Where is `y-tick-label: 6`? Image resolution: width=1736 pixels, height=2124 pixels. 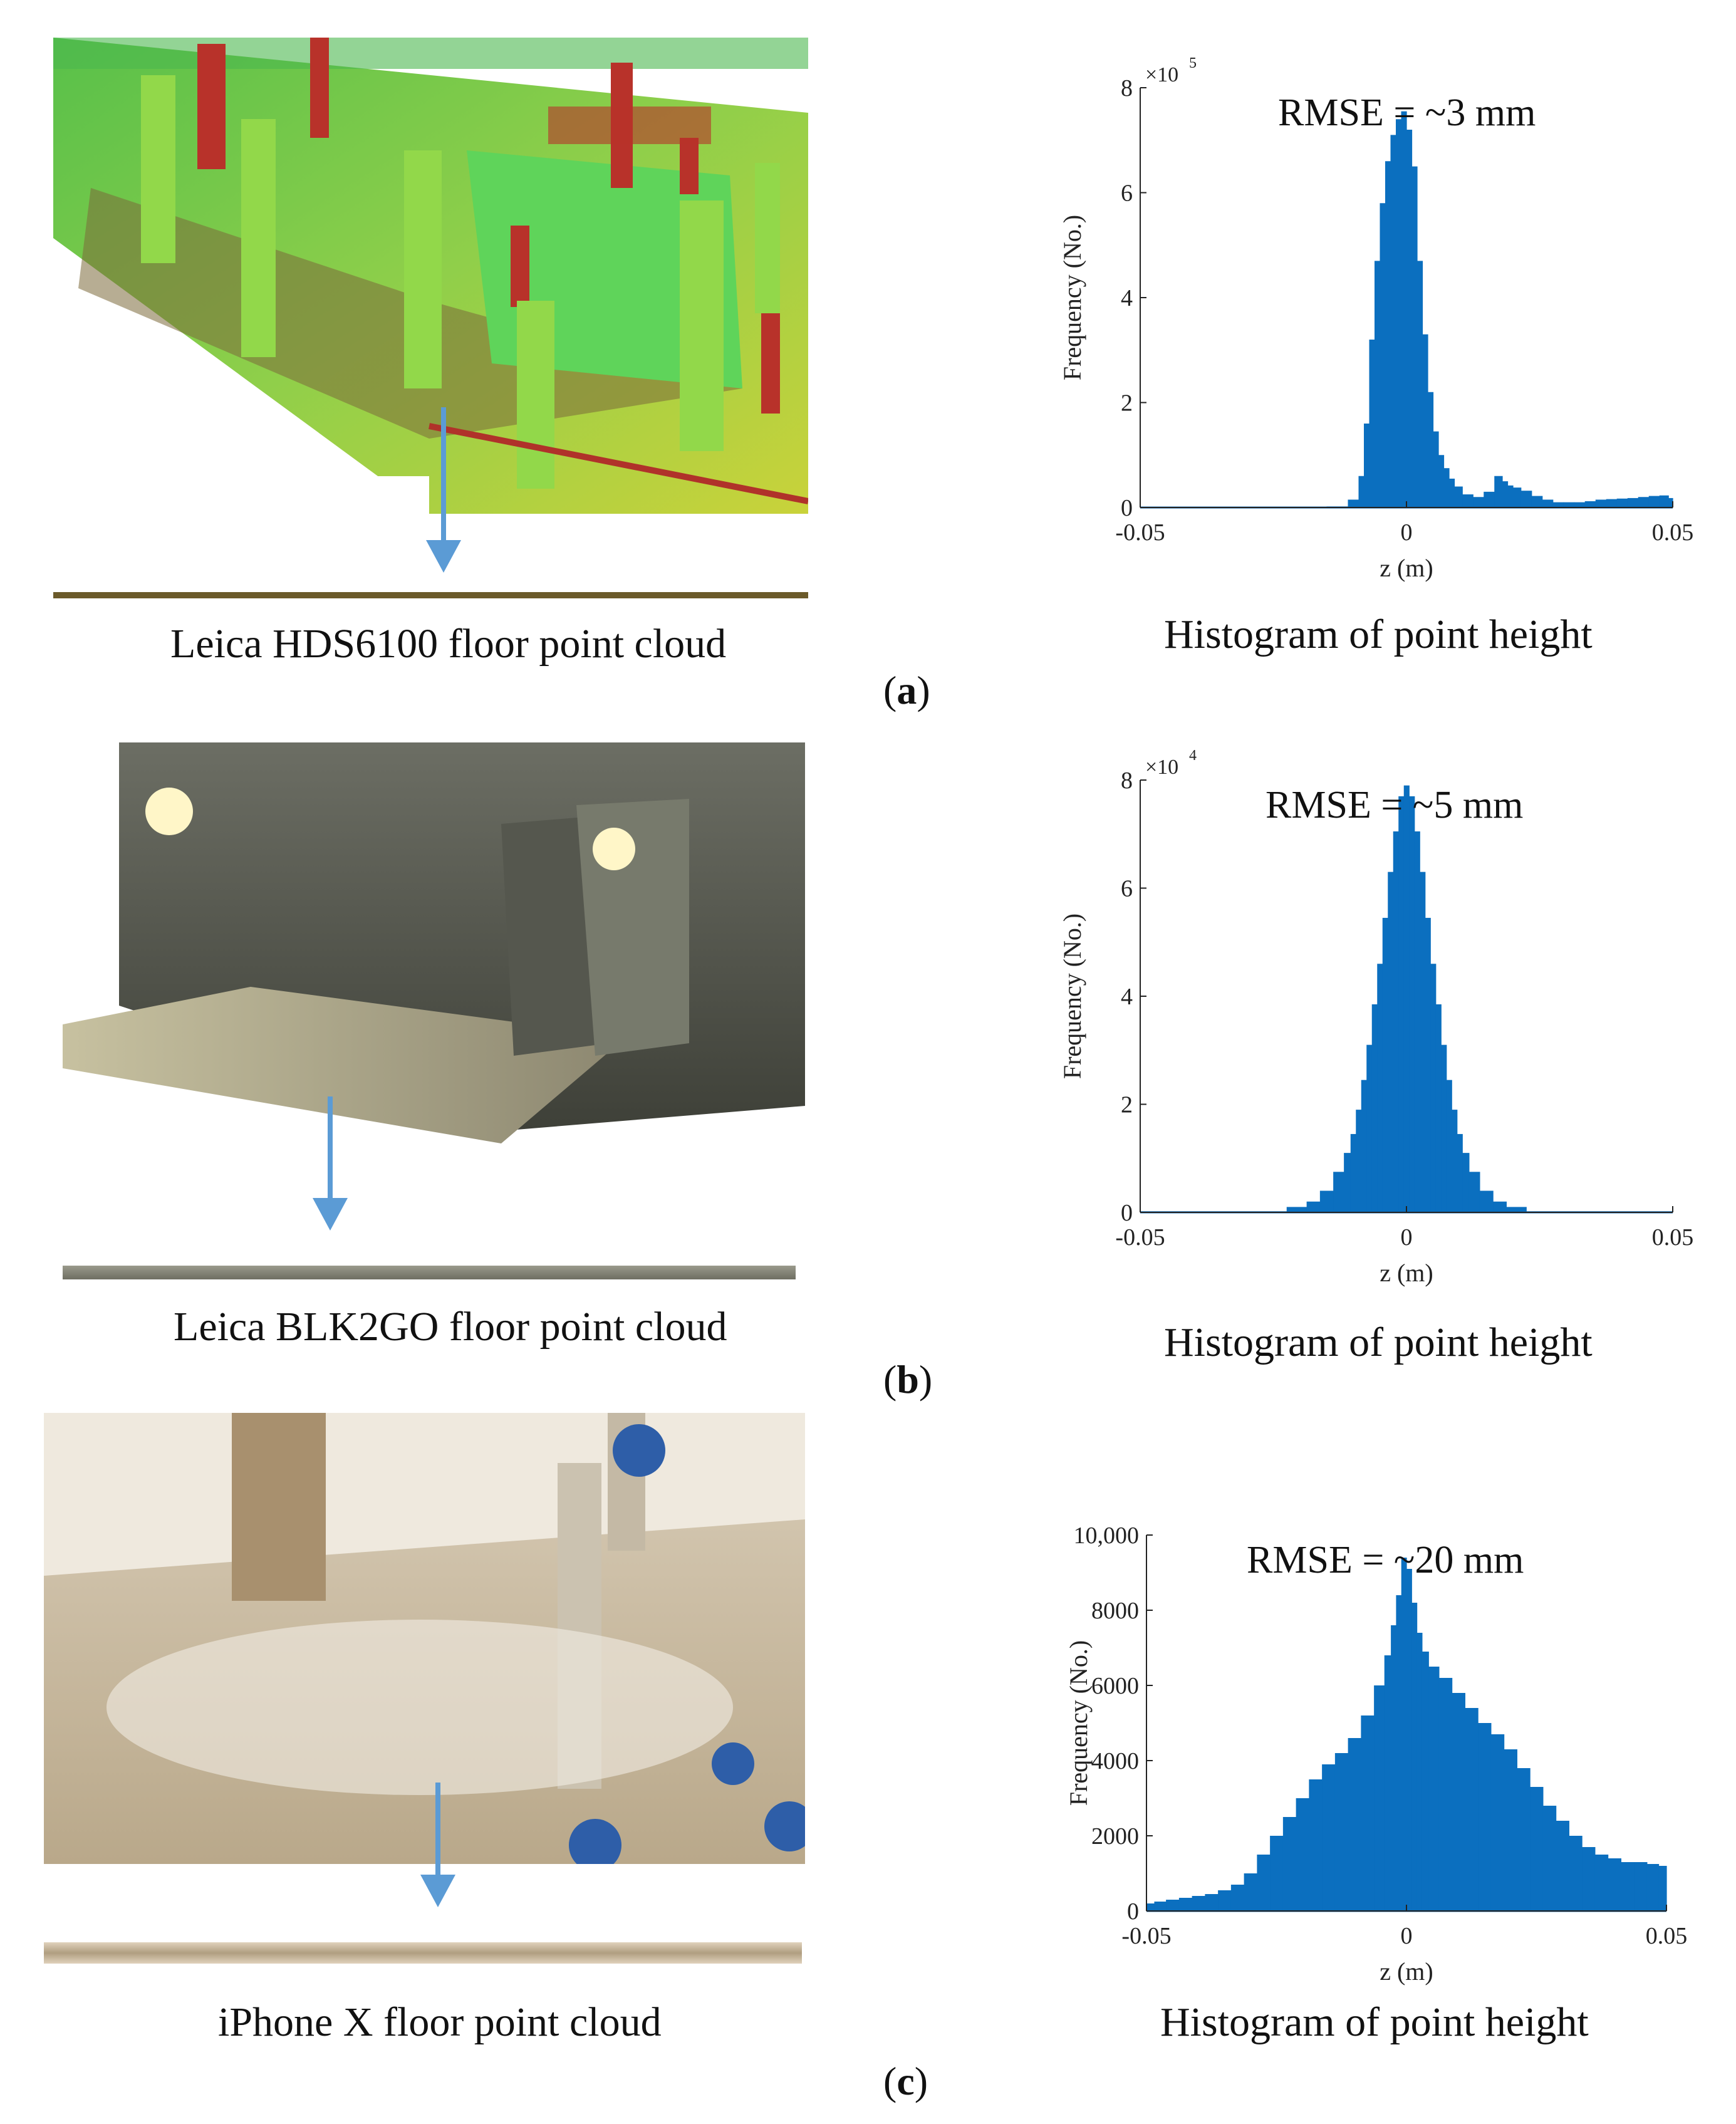 y-tick-label: 6 is located at coordinates (1127, 889).